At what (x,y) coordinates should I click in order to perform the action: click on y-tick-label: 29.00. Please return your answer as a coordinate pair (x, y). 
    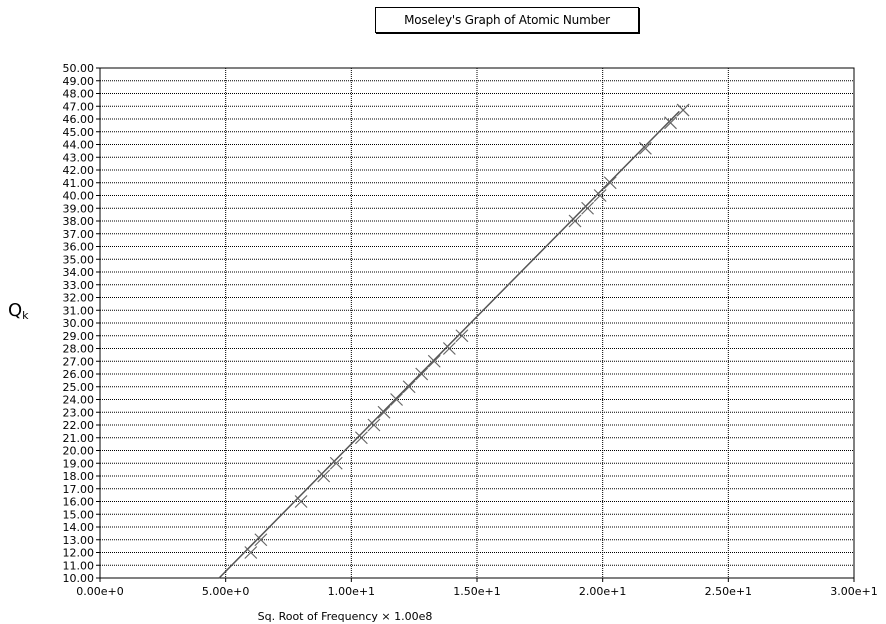
    Looking at the image, I should click on (79, 336).